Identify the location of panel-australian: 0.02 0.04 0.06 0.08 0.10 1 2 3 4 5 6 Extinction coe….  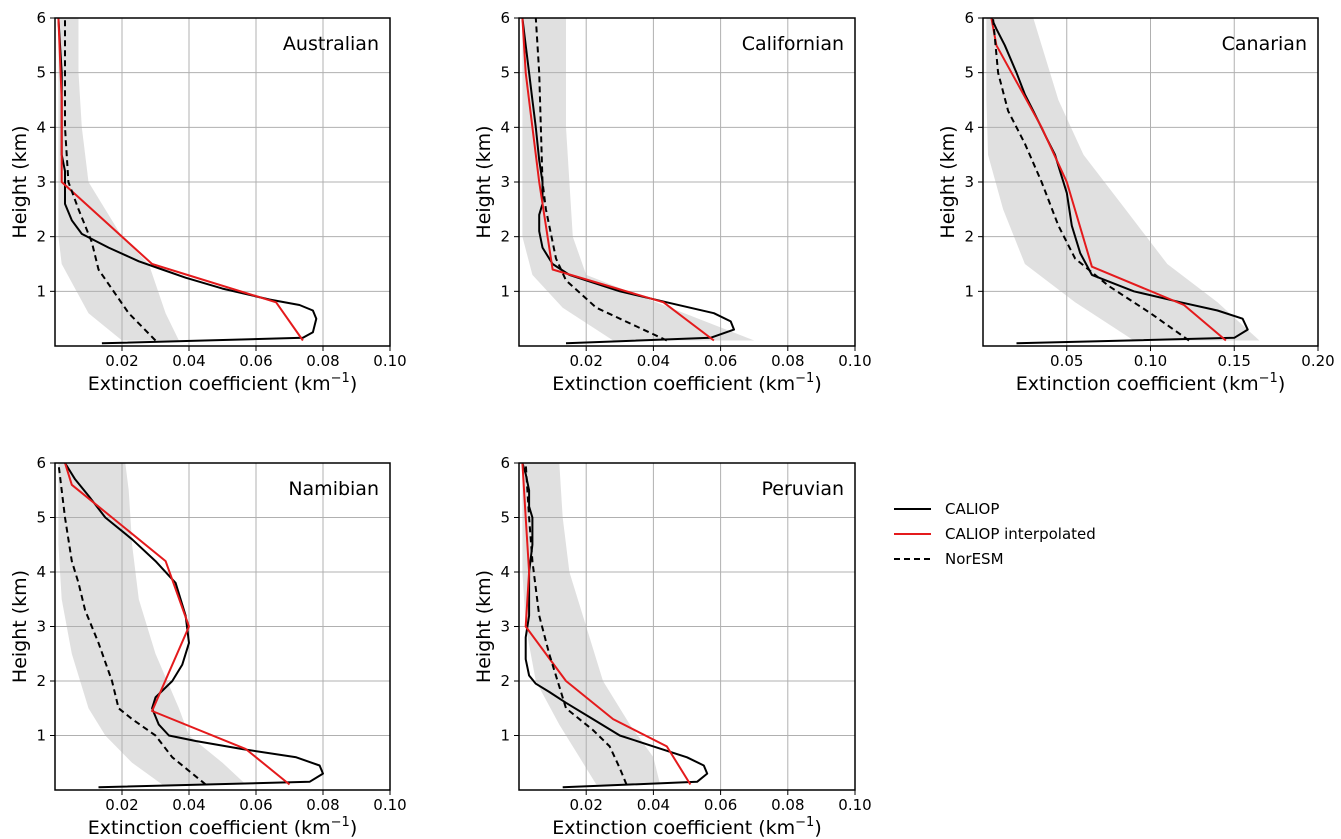
(208, 202).